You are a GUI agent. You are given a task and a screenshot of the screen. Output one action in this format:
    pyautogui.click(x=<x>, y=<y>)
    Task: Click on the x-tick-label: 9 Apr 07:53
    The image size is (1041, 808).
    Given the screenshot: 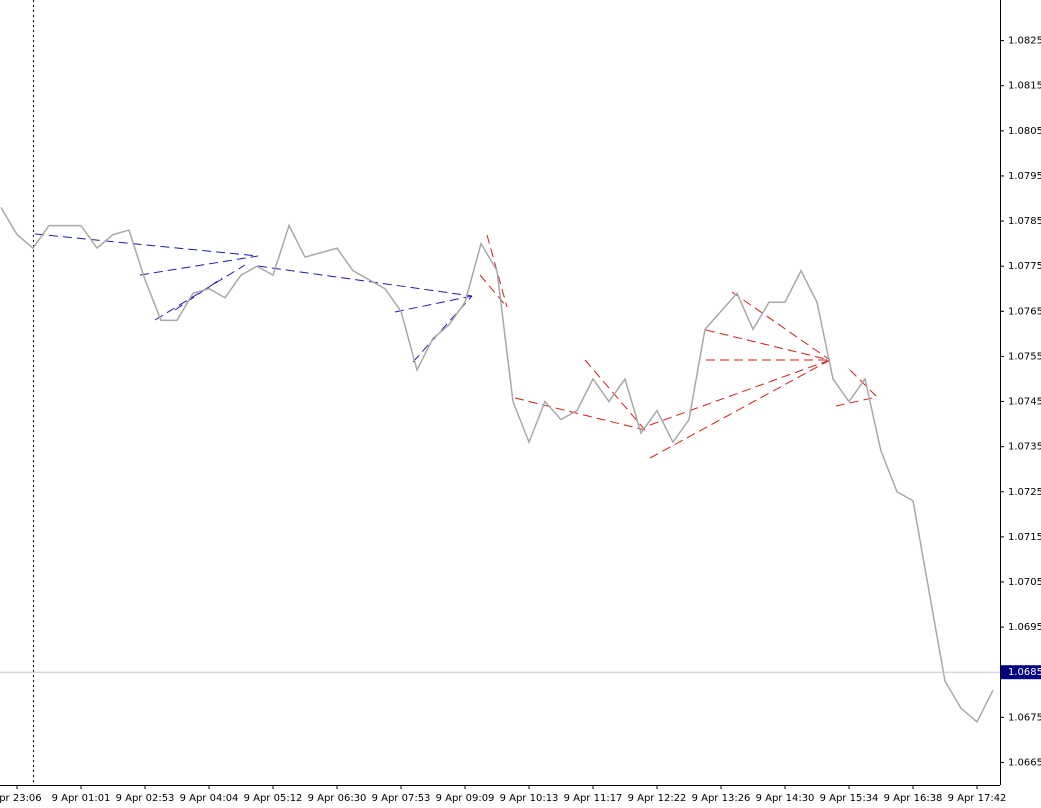 What is the action you would take?
    pyautogui.click(x=401, y=798)
    